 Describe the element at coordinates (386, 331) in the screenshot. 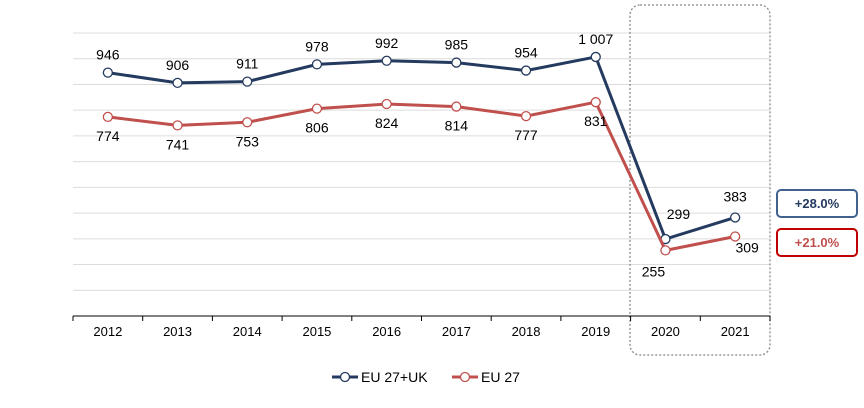

I see `x-tick-label: 2016` at that location.